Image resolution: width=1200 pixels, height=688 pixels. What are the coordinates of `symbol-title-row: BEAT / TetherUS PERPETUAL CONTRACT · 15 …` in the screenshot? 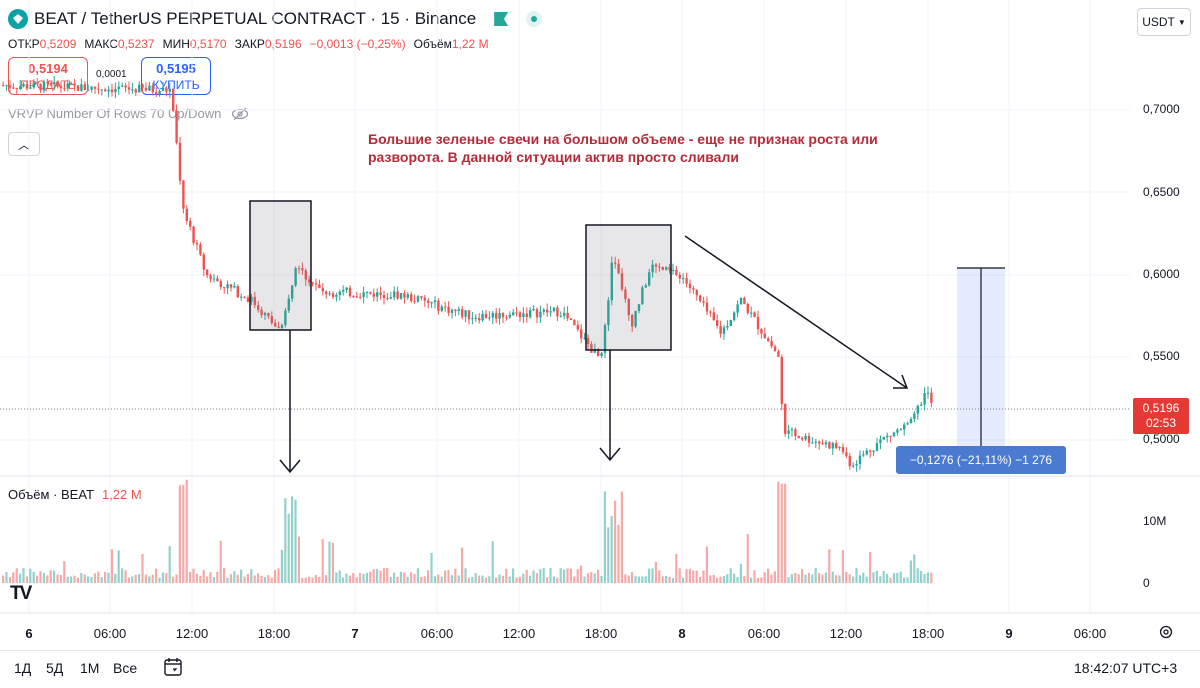 It's located at (275, 19).